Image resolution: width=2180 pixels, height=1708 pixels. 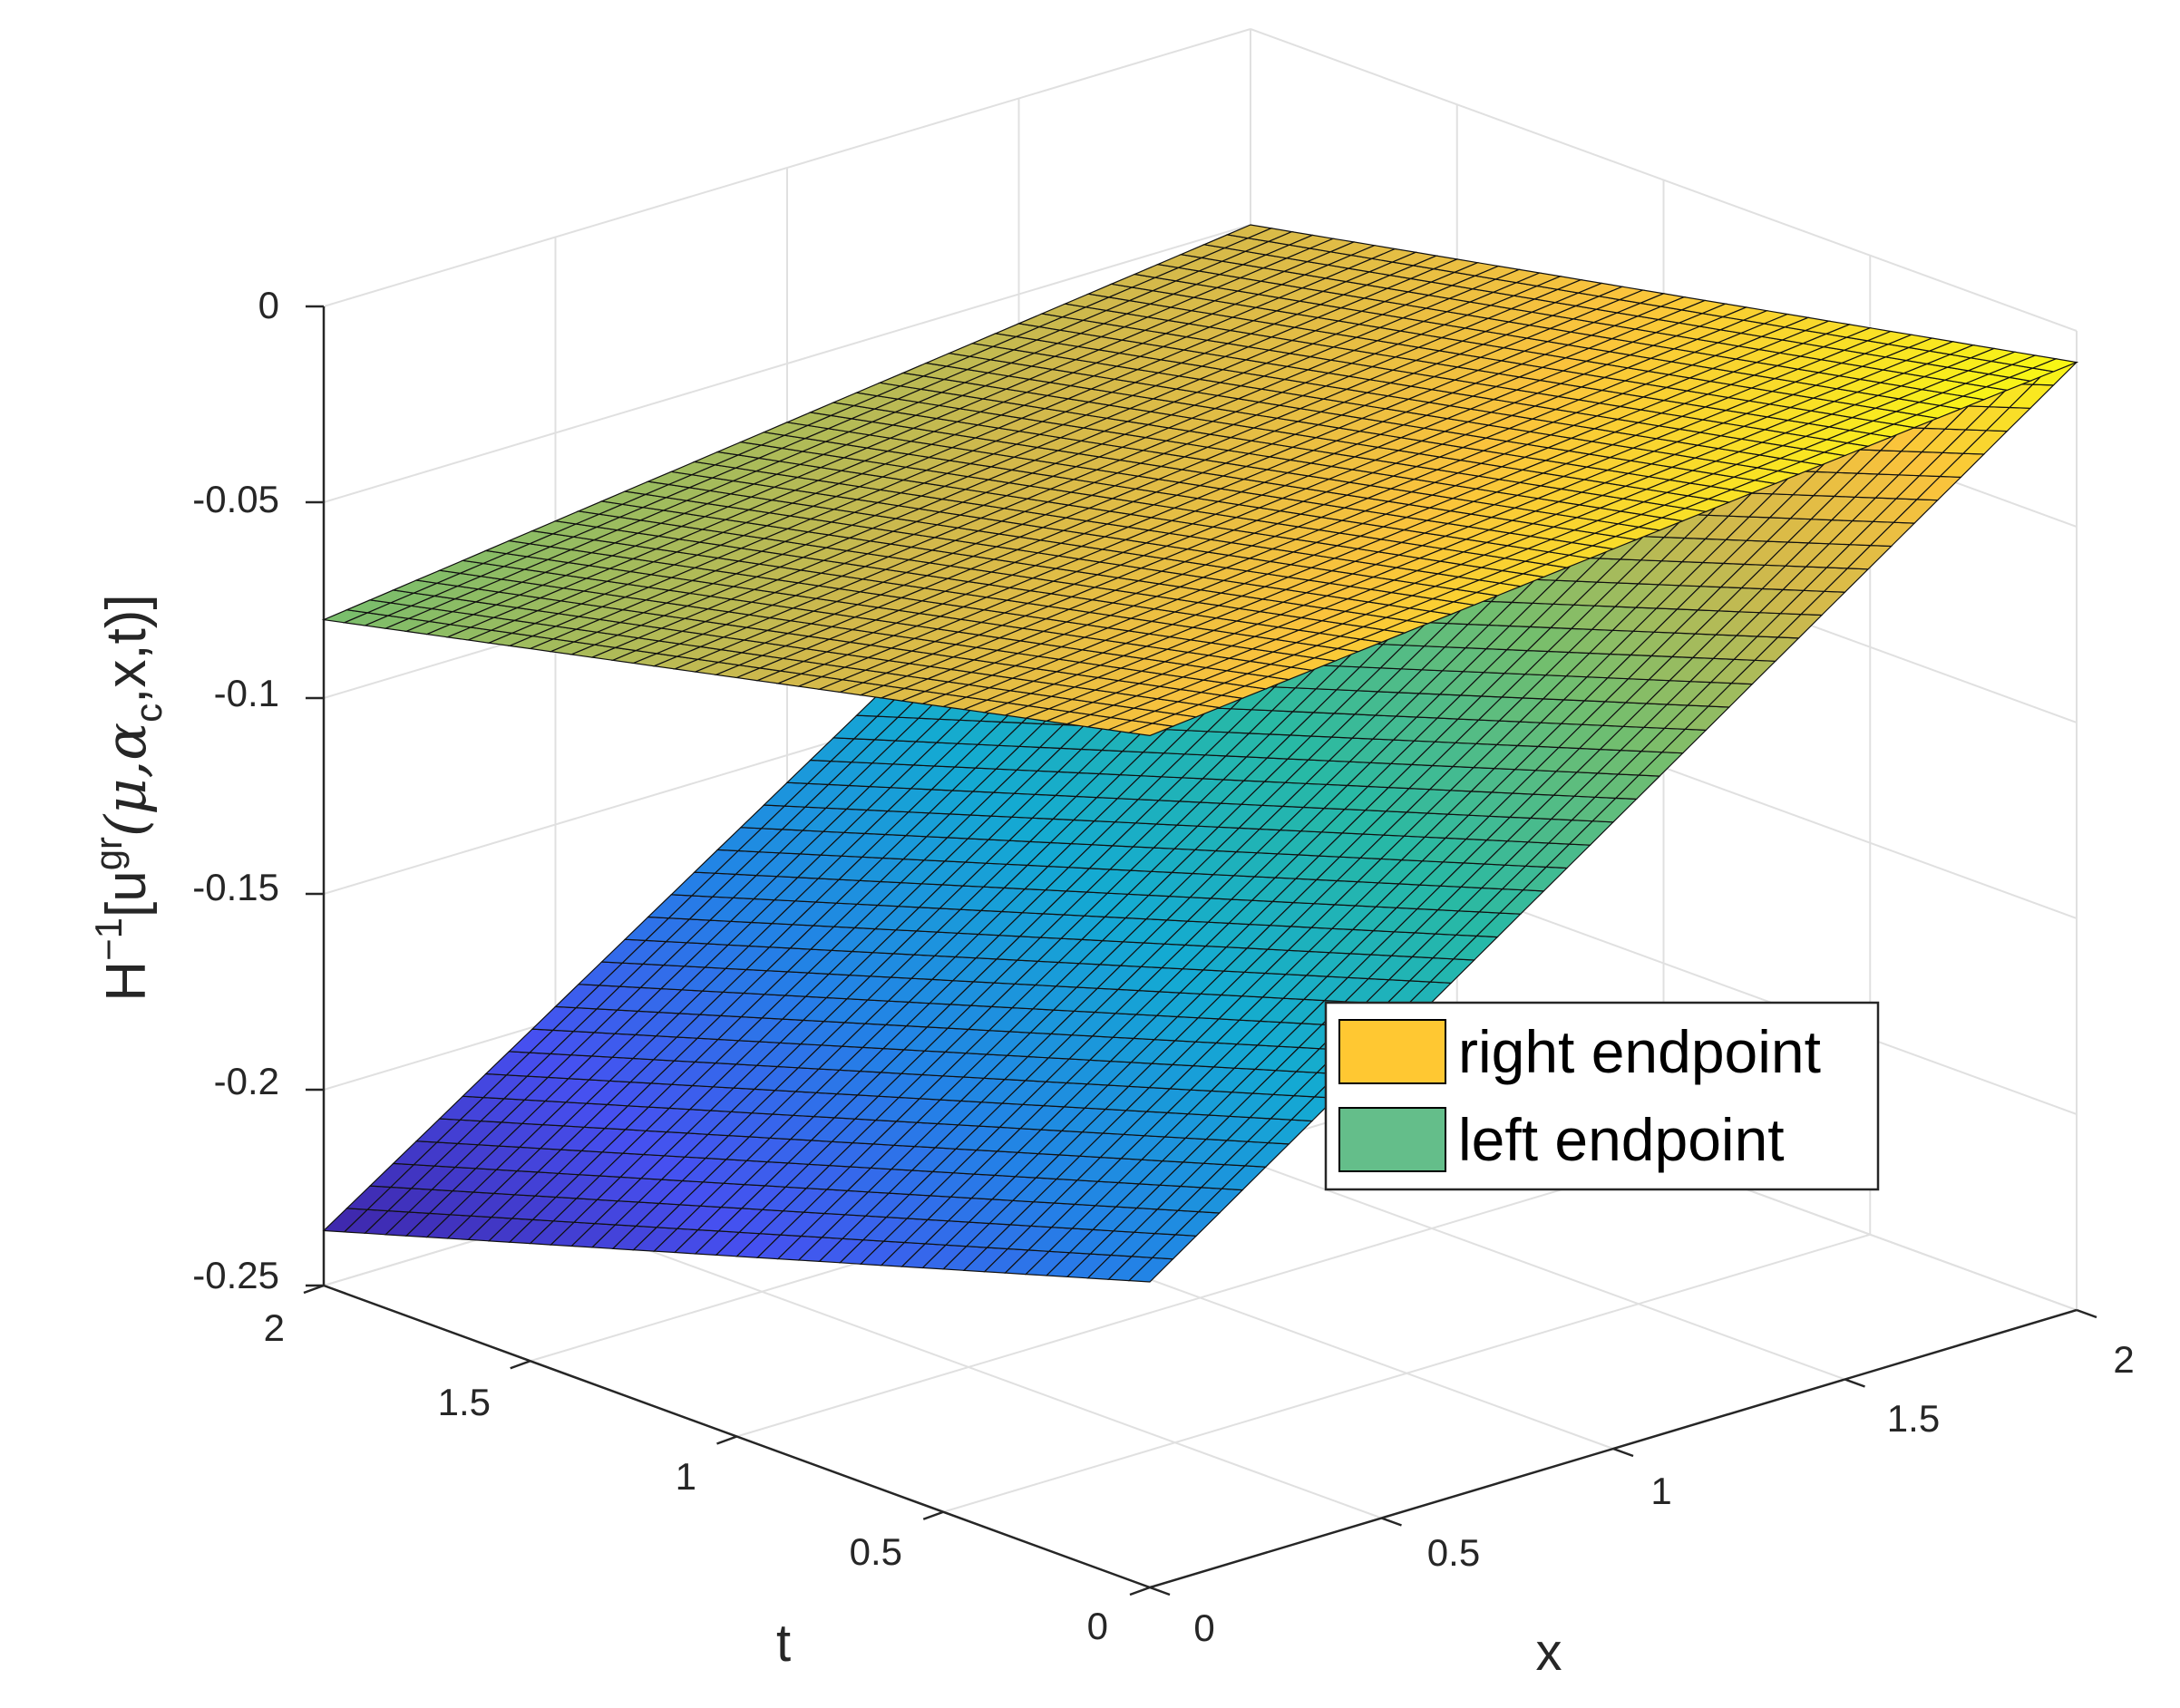 I want to click on t-tick-label: 0.5, so click(x=876, y=1551).